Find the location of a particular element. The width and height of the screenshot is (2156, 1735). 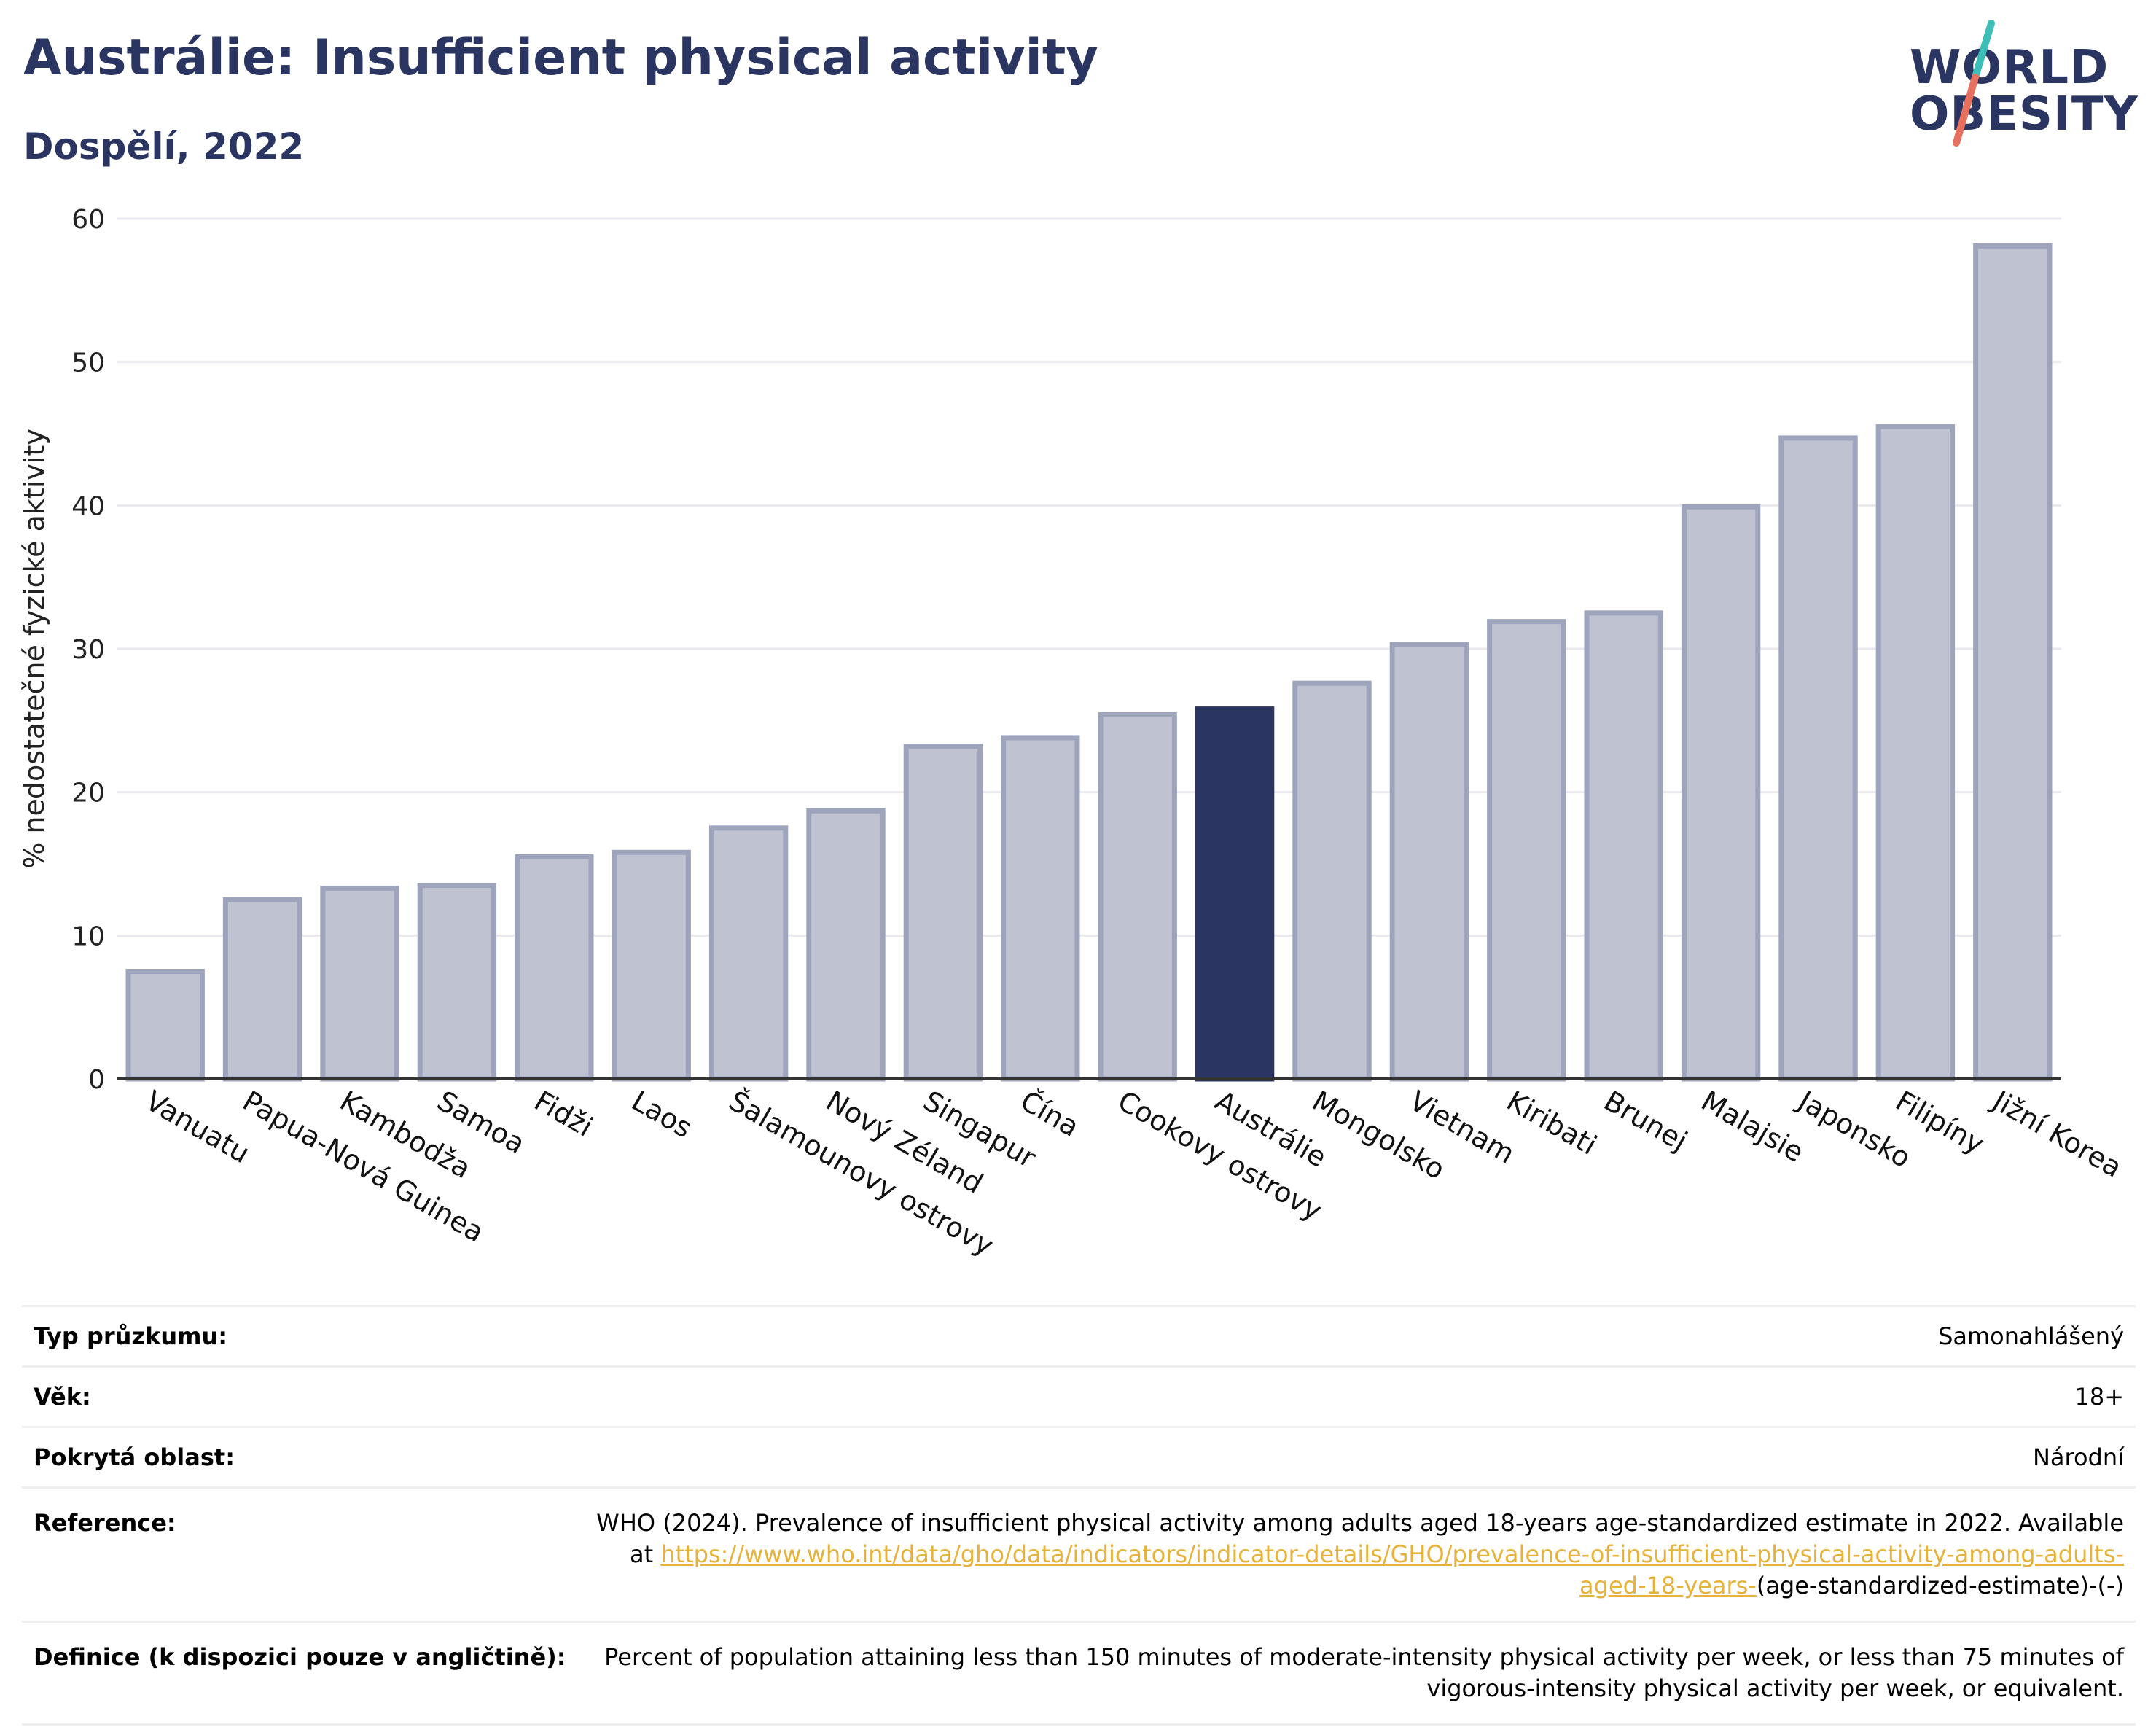

area-label: Pokrytá oblast: is located at coordinates (300, 1457).